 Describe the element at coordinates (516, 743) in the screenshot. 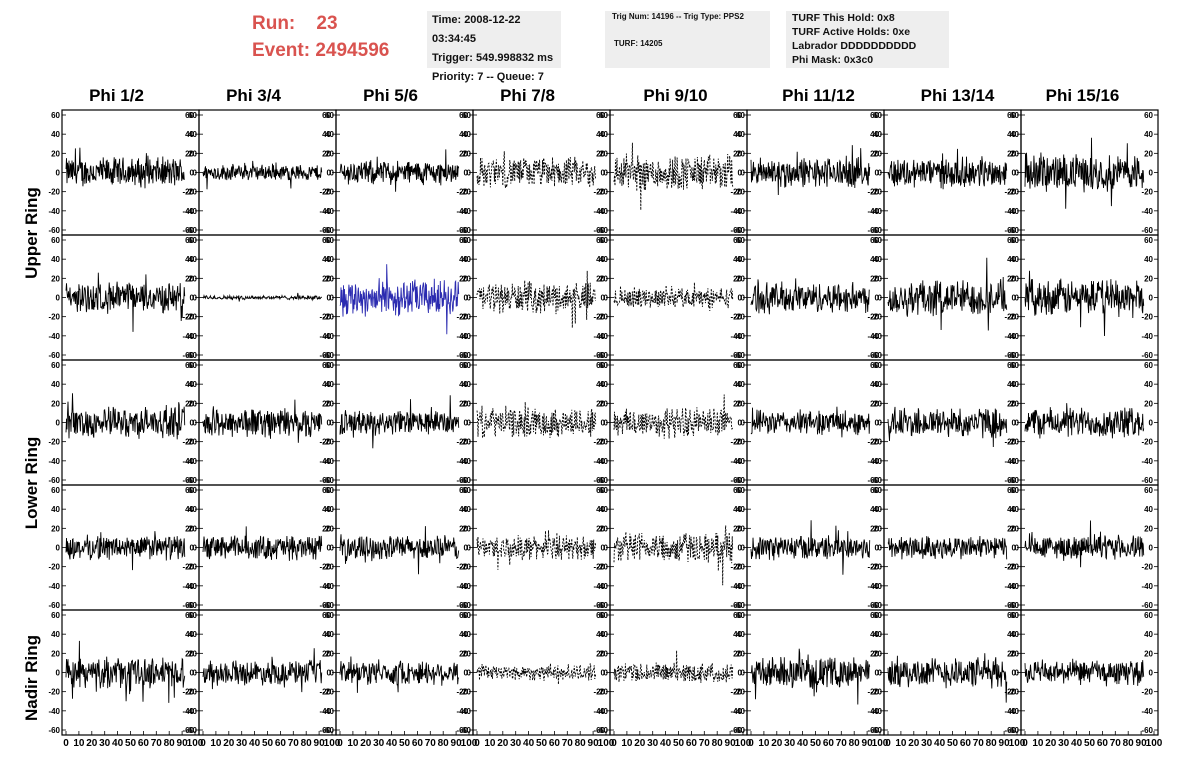

I see `x-tick-label: 30` at that location.